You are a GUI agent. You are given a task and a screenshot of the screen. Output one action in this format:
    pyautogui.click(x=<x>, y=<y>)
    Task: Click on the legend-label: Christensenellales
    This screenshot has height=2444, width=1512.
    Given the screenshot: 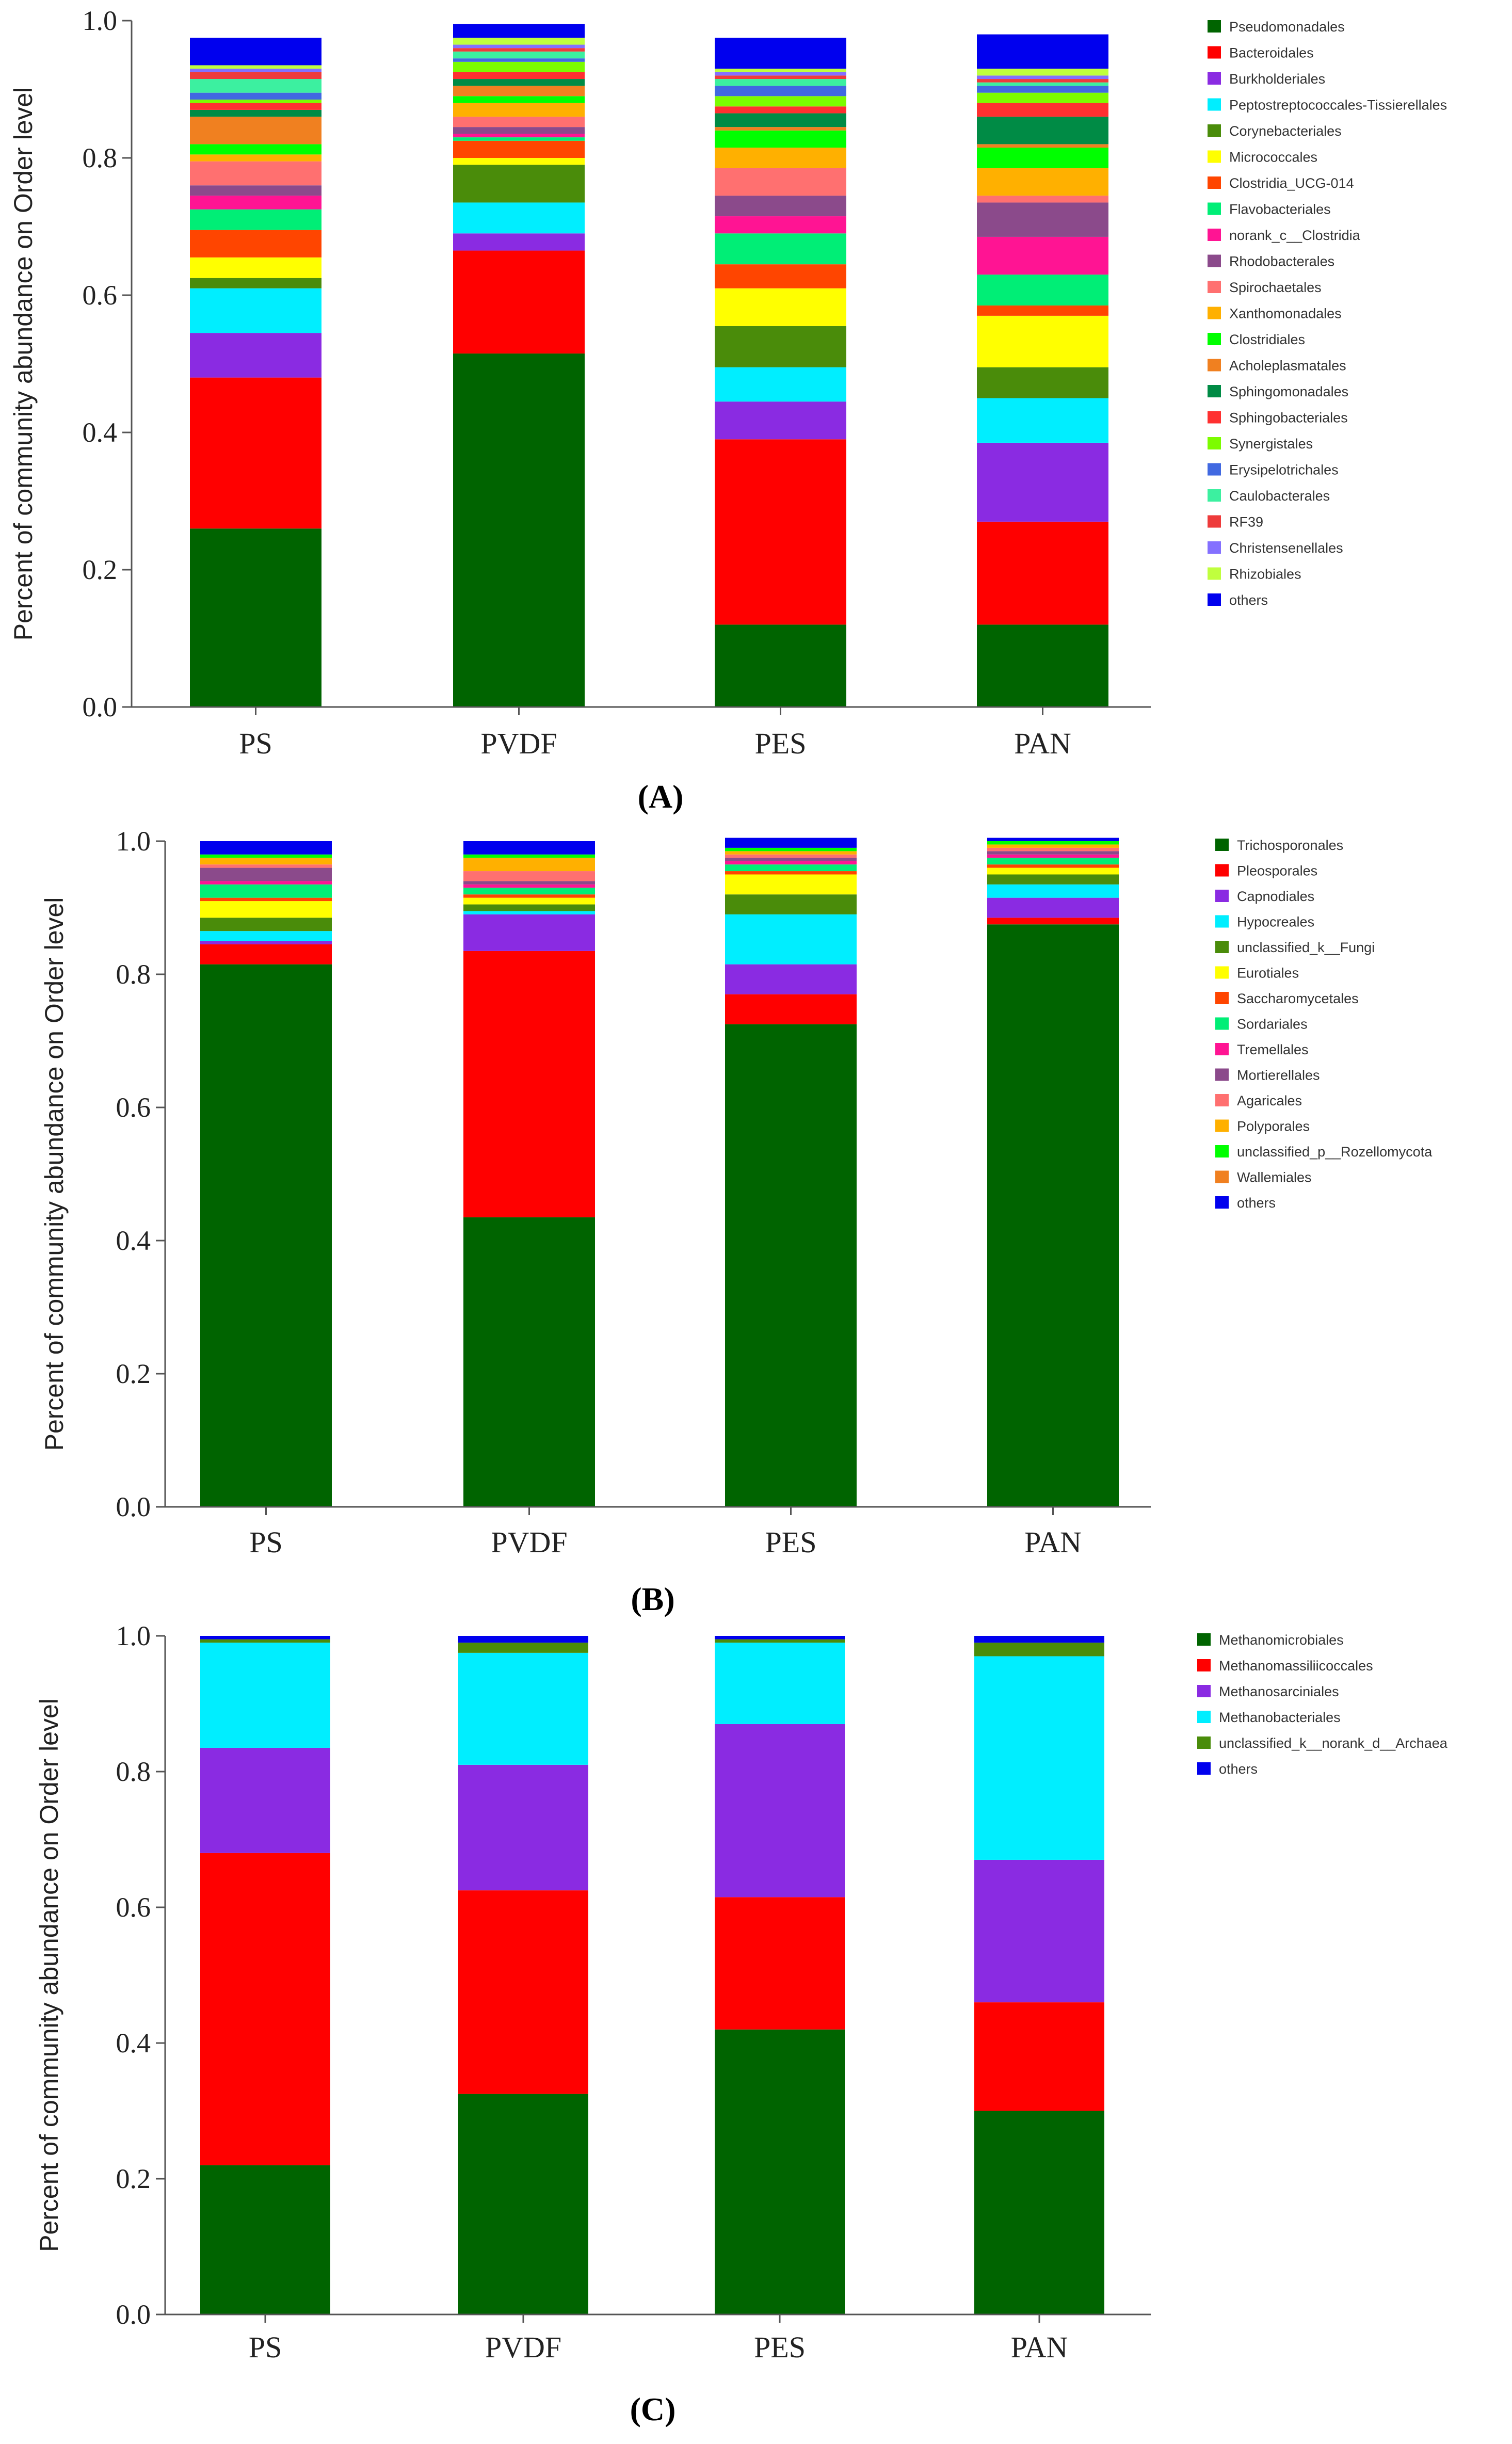 What is the action you would take?
    pyautogui.click(x=1286, y=548)
    